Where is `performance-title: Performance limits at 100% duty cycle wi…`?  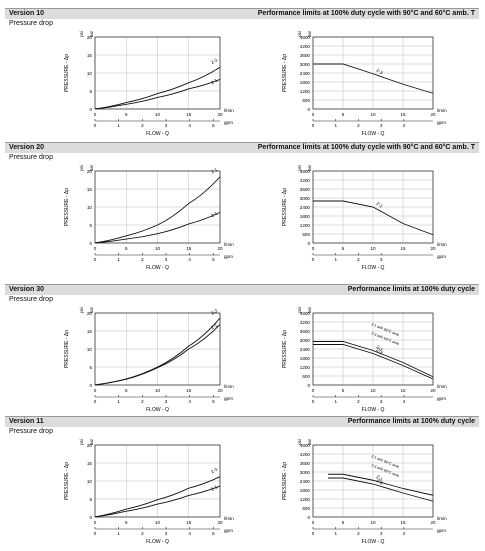 performance-title: Performance limits at 100% duty cycle wi… is located at coordinates (366, 147).